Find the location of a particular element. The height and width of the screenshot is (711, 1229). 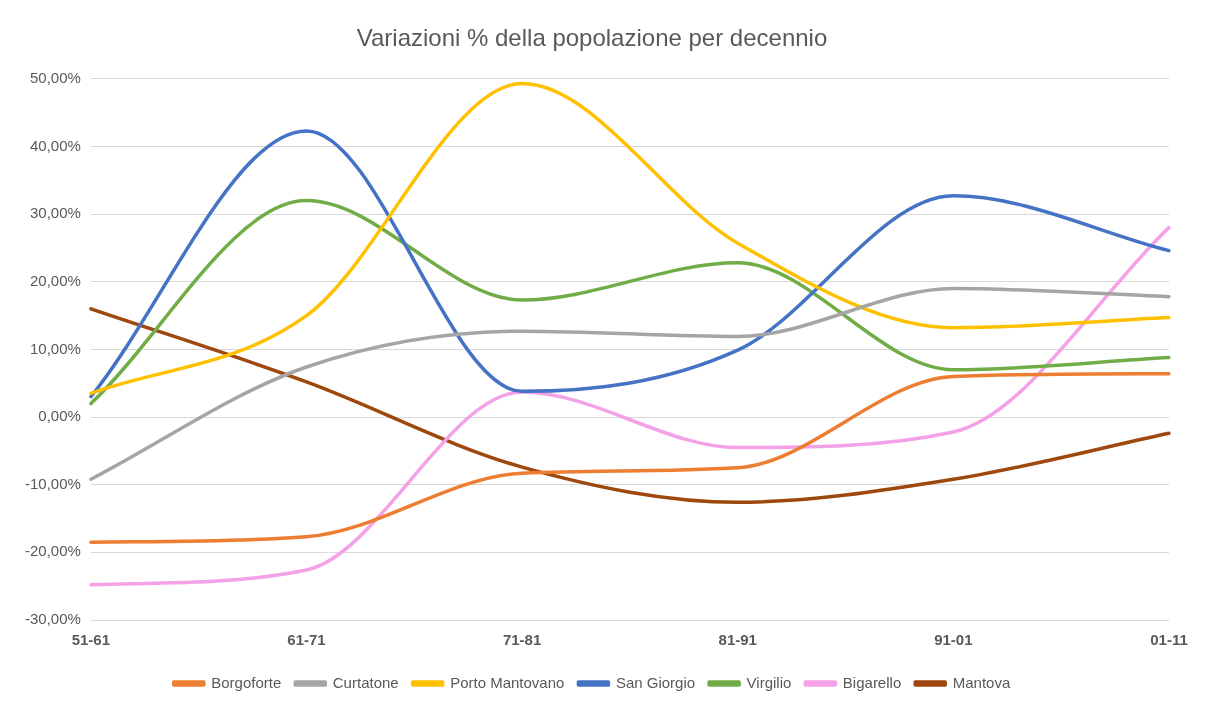

legend-label: Curtatone is located at coordinates (365, 682).